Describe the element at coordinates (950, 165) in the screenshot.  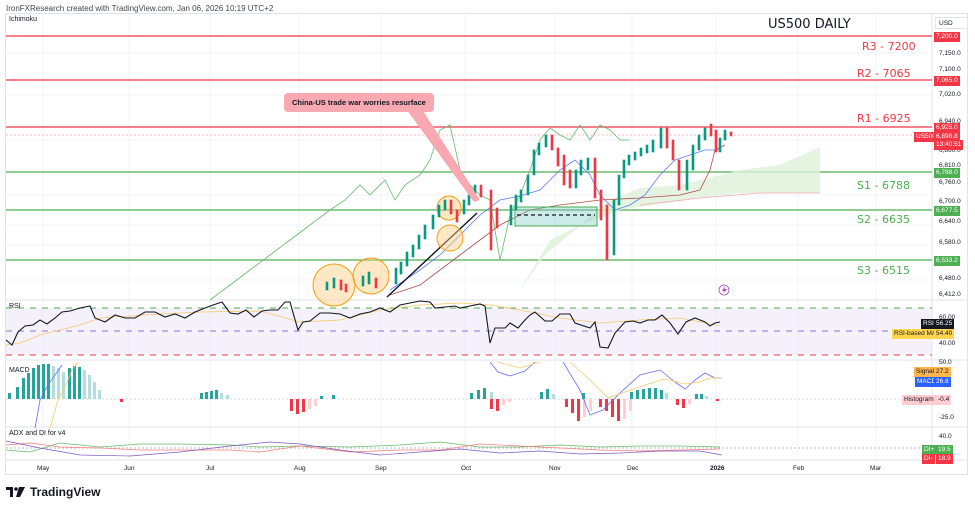
I see `svg-text: 6,810.0` at that location.